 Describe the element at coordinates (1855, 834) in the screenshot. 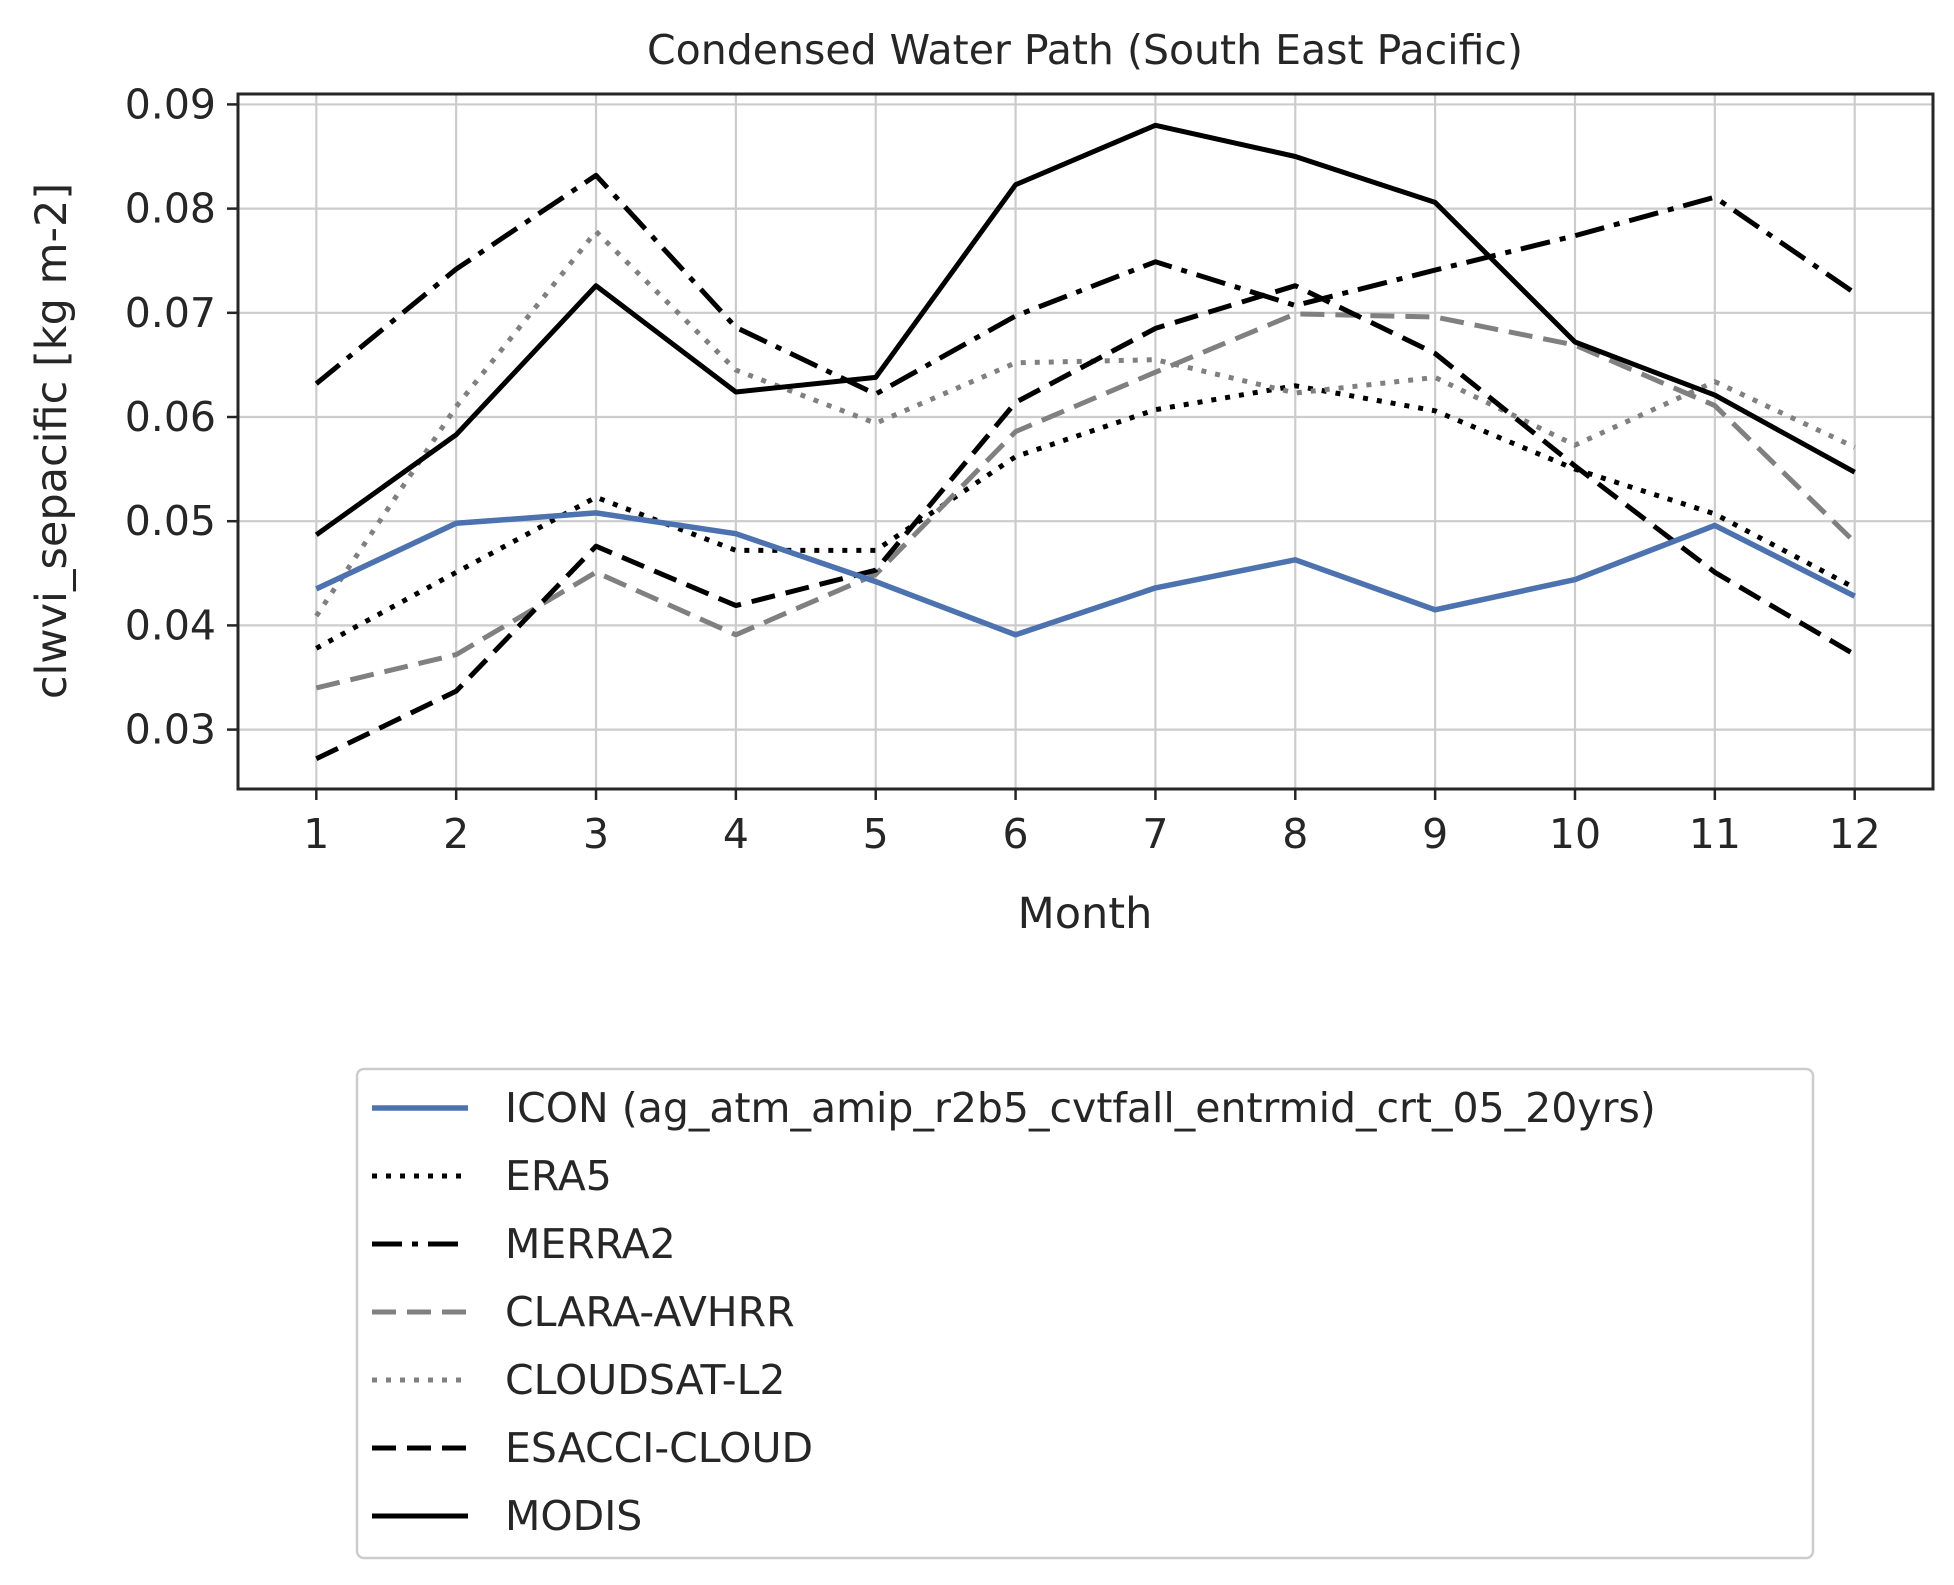

I see `x-tick-label: 12` at that location.